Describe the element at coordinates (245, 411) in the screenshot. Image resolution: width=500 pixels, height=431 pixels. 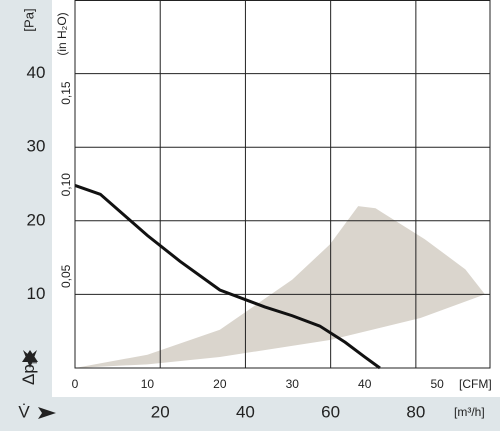
I see `x2-tick-label: 40` at that location.